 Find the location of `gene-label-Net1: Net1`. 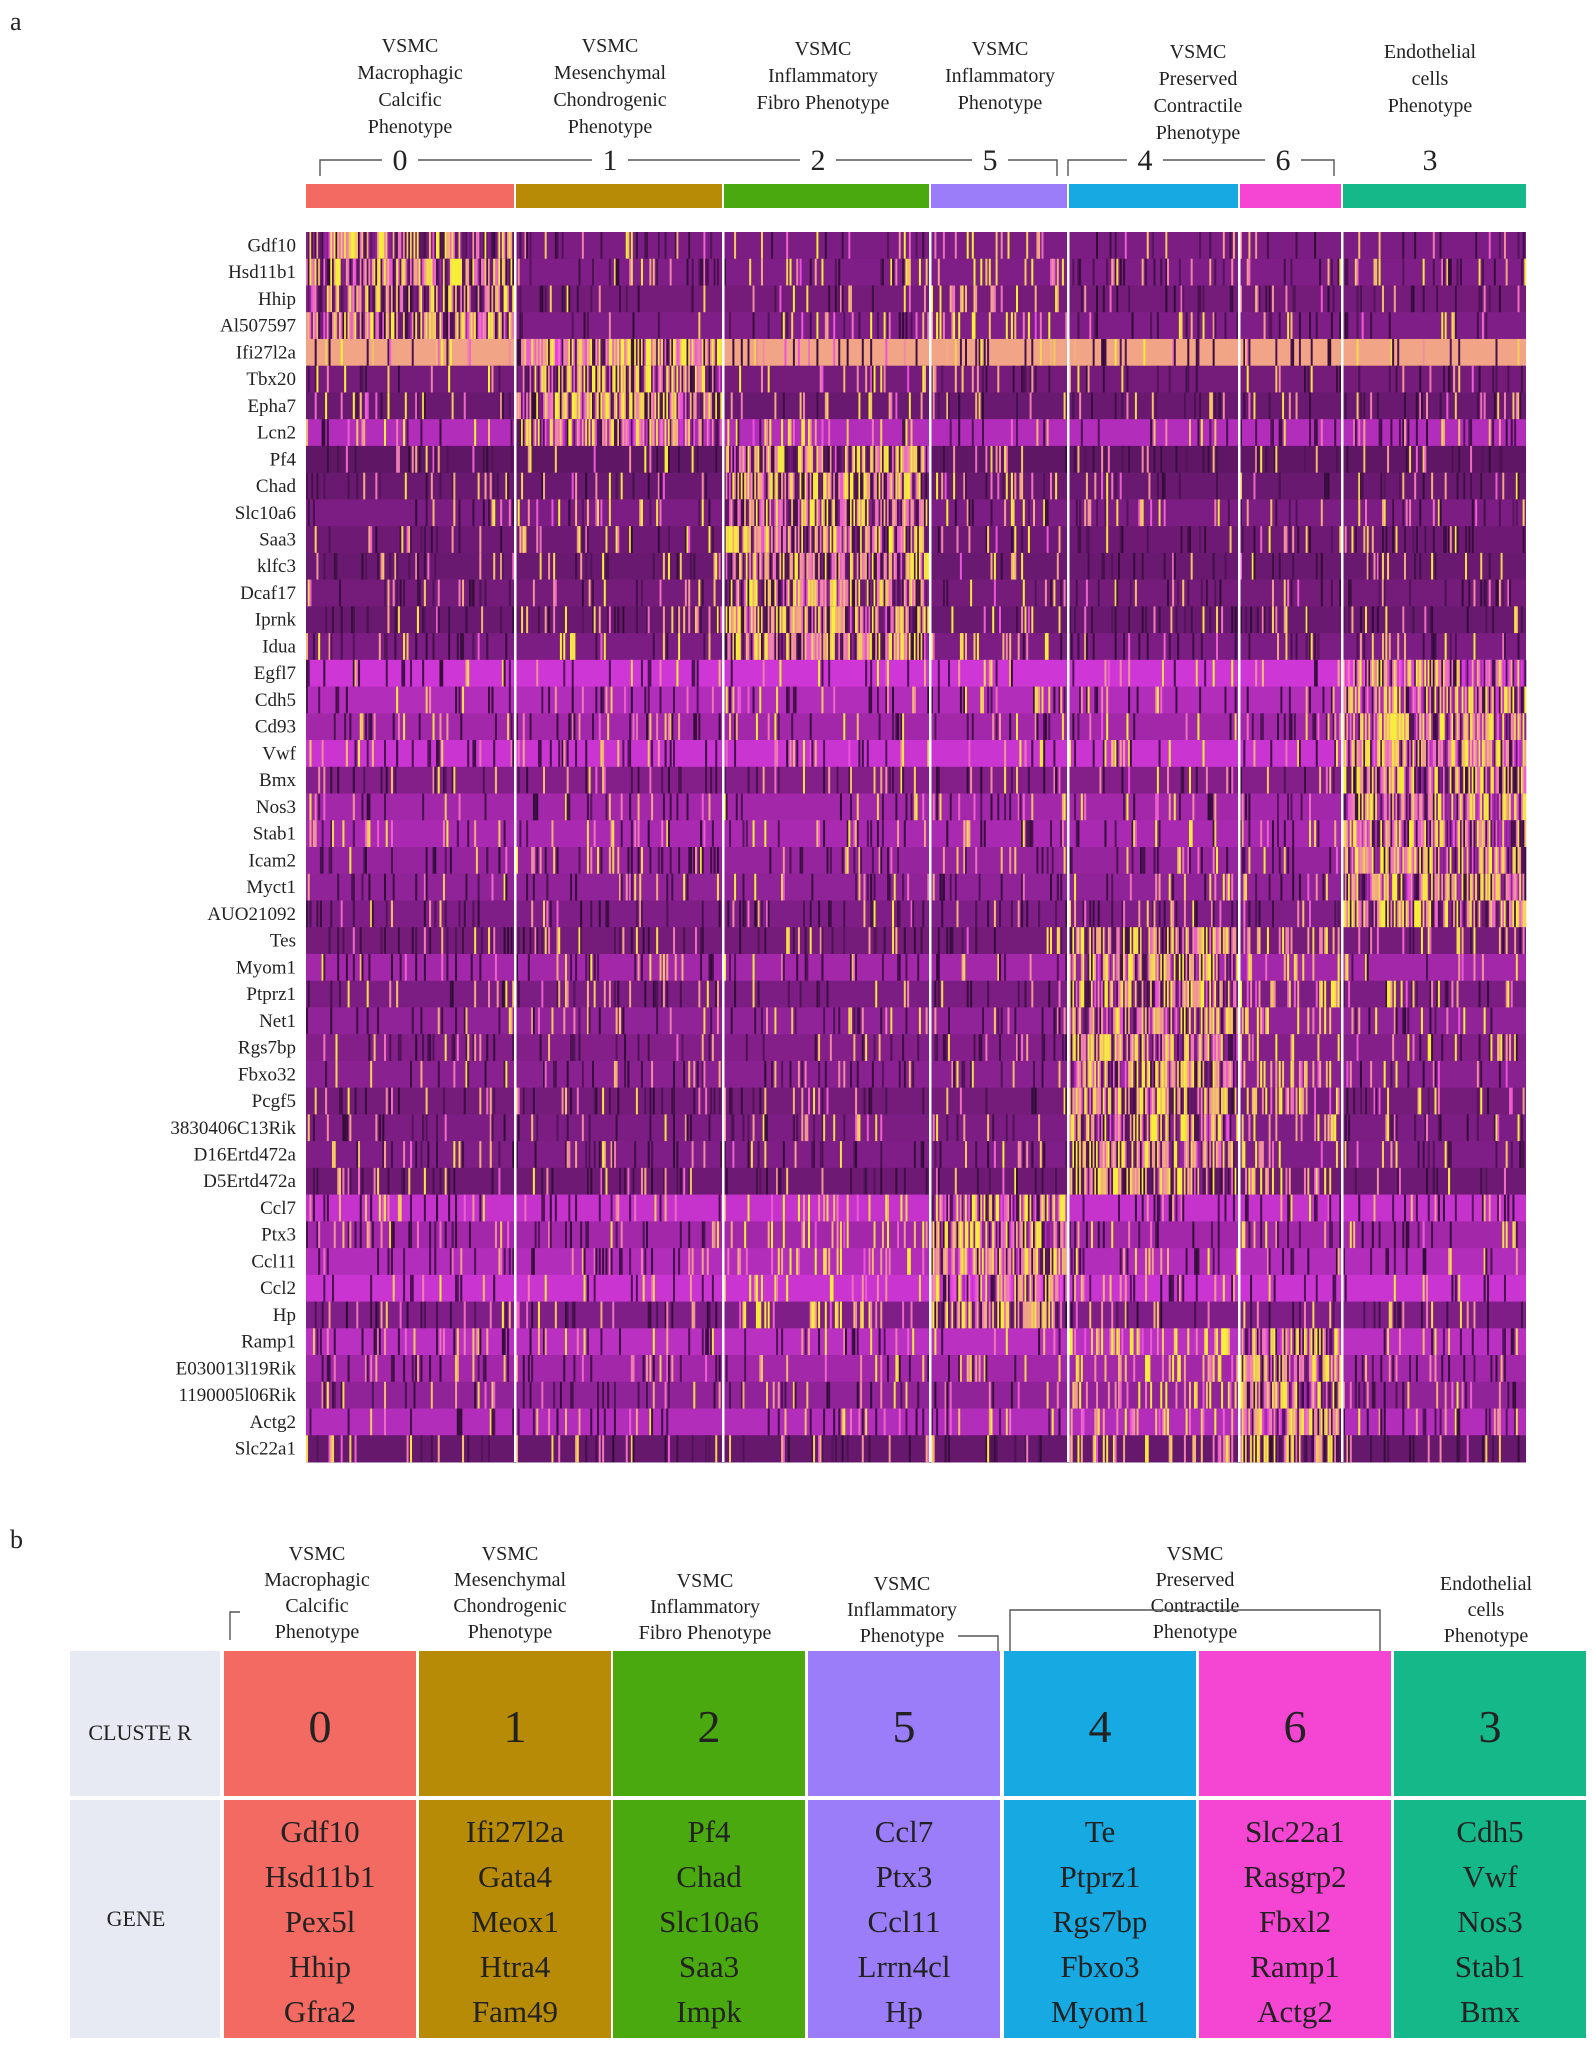

gene-label-Net1: Net1 is located at coordinates (277, 1021).